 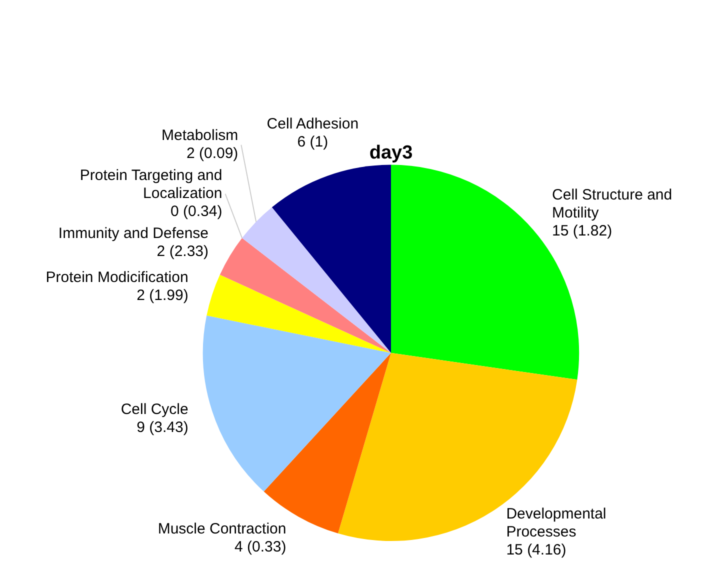 What do you see at coordinates (162, 427) in the screenshot?
I see `data-label: 9 (3.43)` at bounding box center [162, 427].